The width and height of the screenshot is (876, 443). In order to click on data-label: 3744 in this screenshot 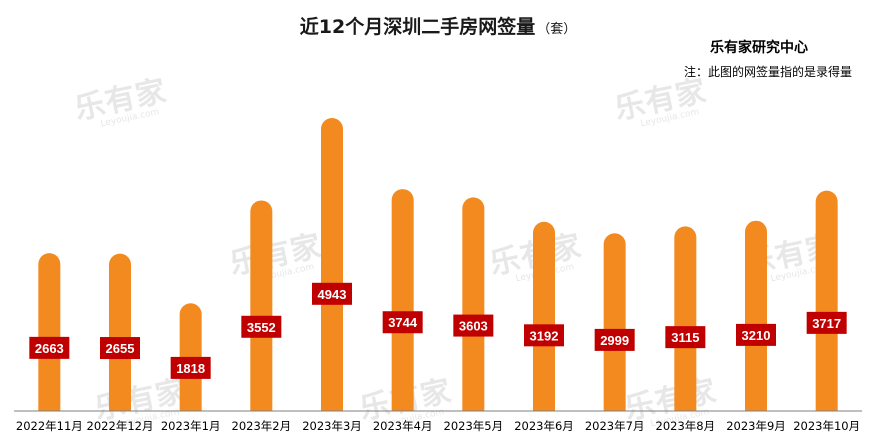, I will do `click(403, 322)`.